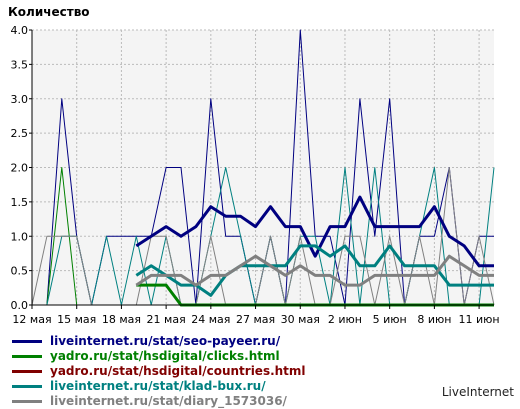 The height and width of the screenshot is (409, 520). What do you see at coordinates (20, 202) in the screenshot?
I see `y-tick-label: 1.5` at bounding box center [20, 202].